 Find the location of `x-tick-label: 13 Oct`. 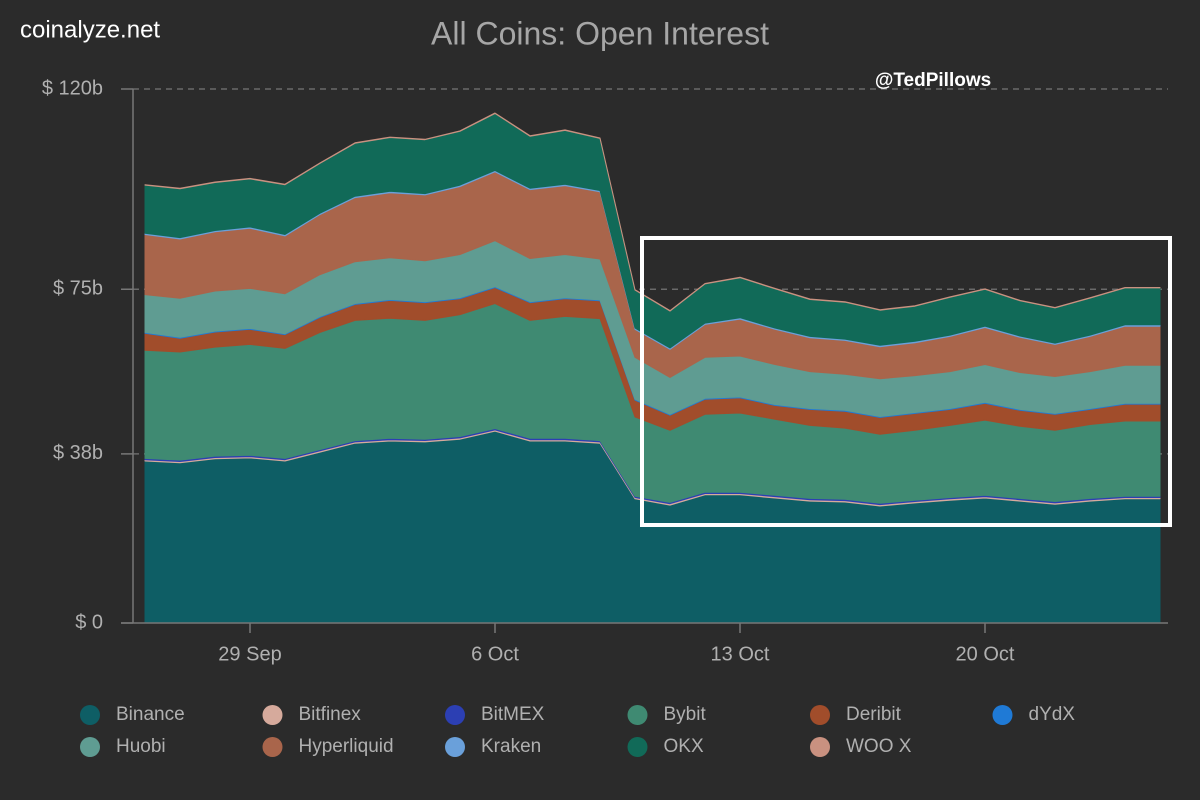

x-tick-label: 13 Oct is located at coordinates (740, 654).